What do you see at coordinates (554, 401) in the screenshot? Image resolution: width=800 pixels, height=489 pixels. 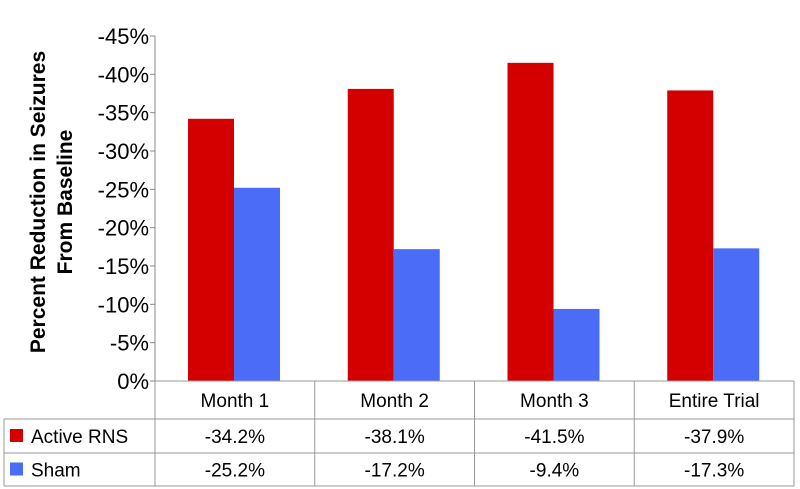 I see `x-tick-label: Month 3` at bounding box center [554, 401].